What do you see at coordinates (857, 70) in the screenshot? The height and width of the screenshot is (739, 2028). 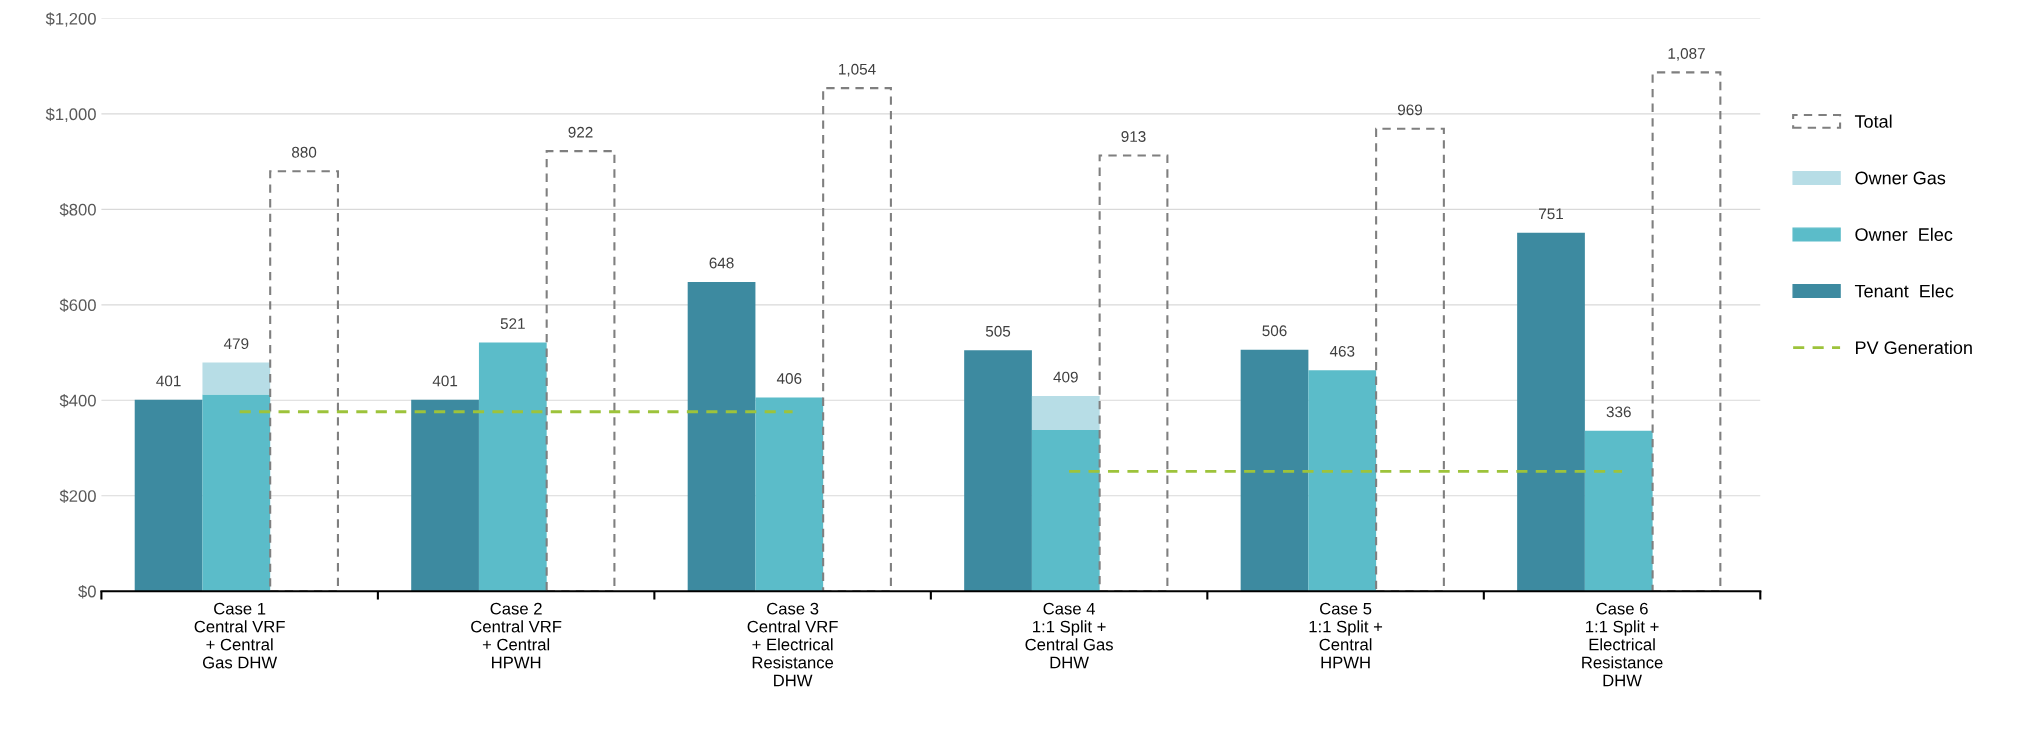 I see `data-label: 1,054` at bounding box center [857, 70].